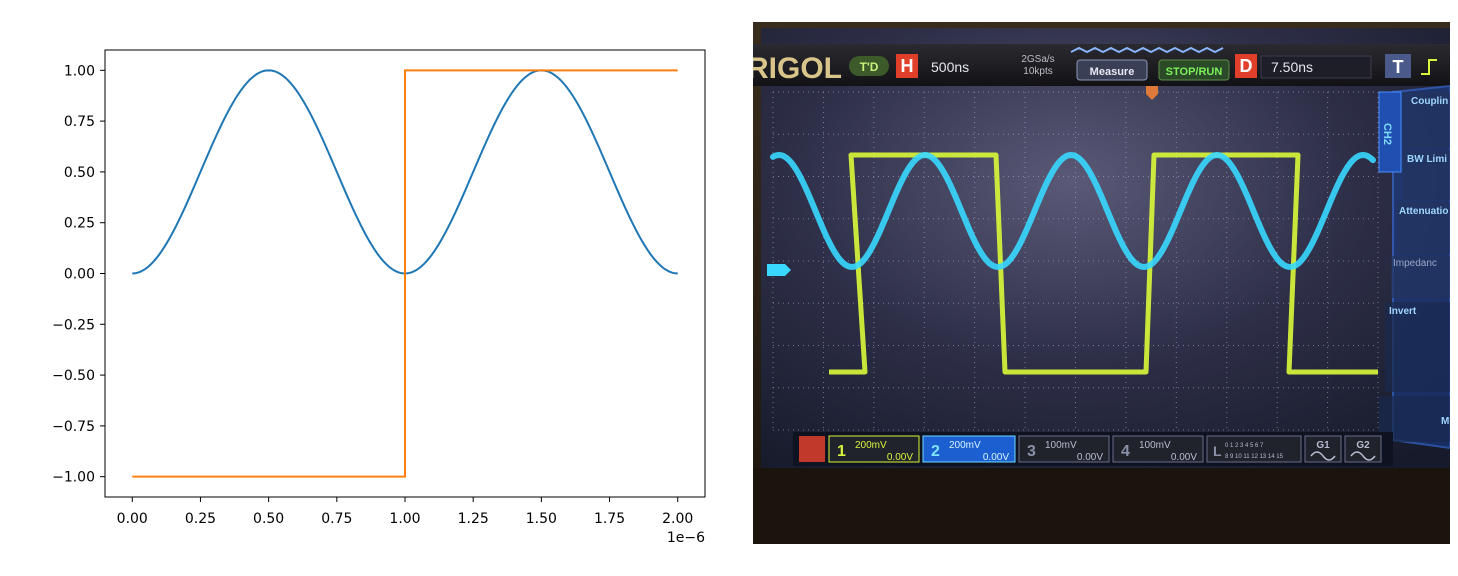  Describe the element at coordinates (1420, 277) in the screenshot. I see `menu-item-impedance` at that location.